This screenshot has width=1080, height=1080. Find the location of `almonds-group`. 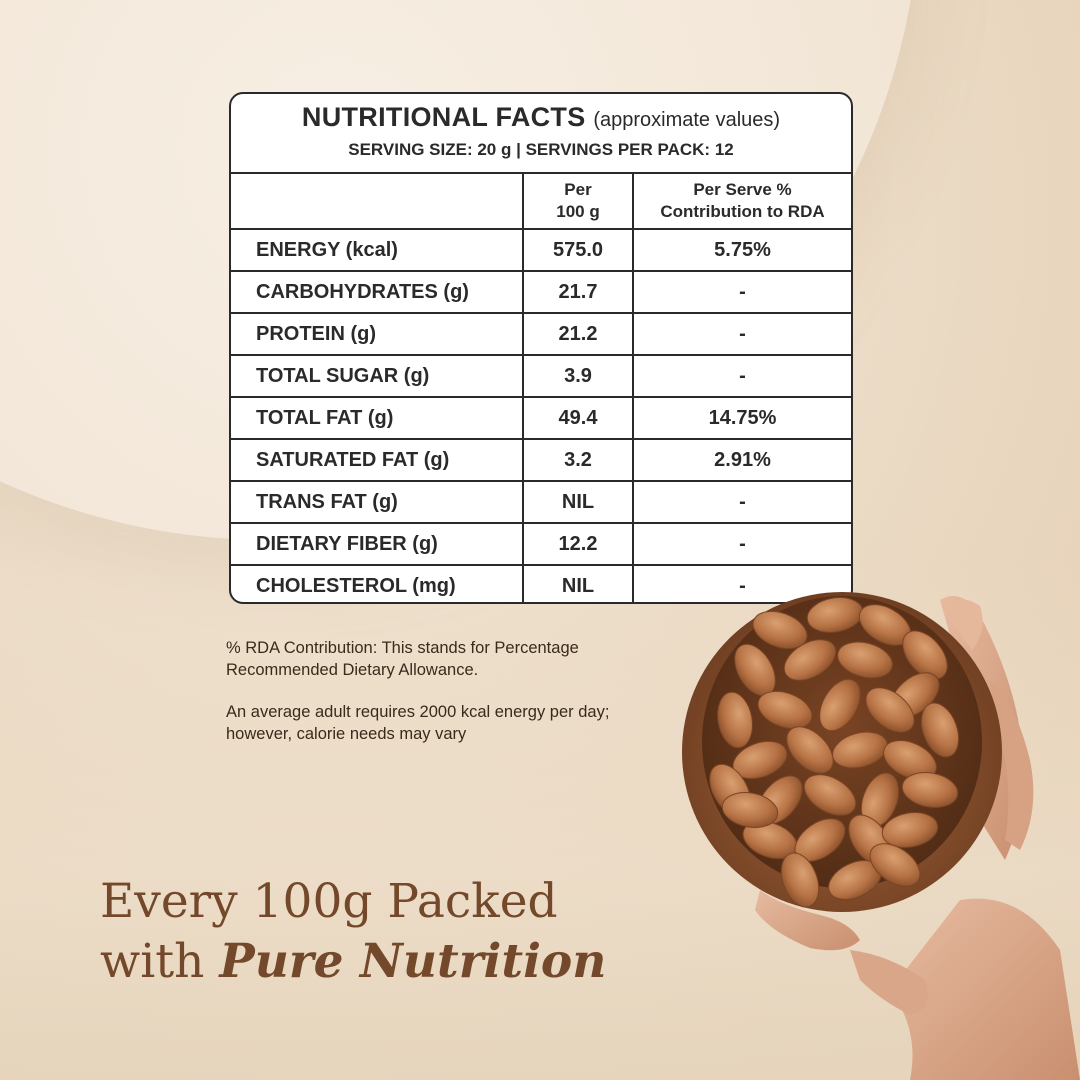

almonds-group is located at coordinates (834, 752).